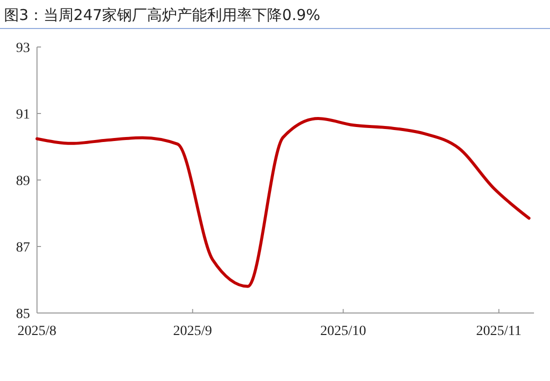 The width and height of the screenshot is (550, 381). I want to click on x-tick-label: 2025/8, so click(37, 331).